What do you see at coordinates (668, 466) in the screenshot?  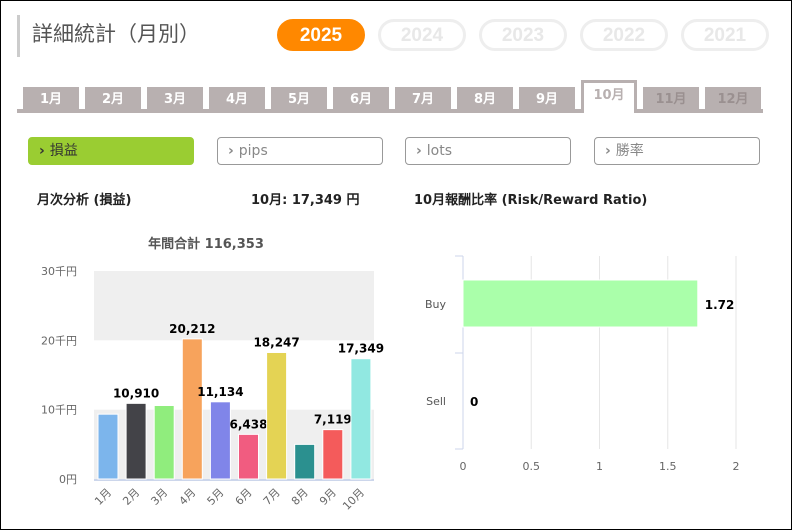 I see `x-tick-label: 1.5` at bounding box center [668, 466].